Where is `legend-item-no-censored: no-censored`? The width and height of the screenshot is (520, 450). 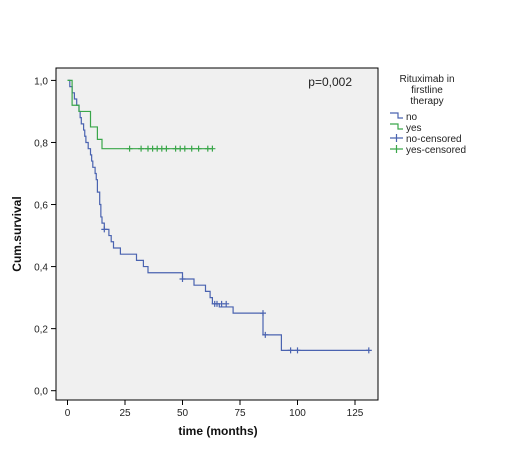 legend-item-no-censored: no-censored is located at coordinates (426, 139).